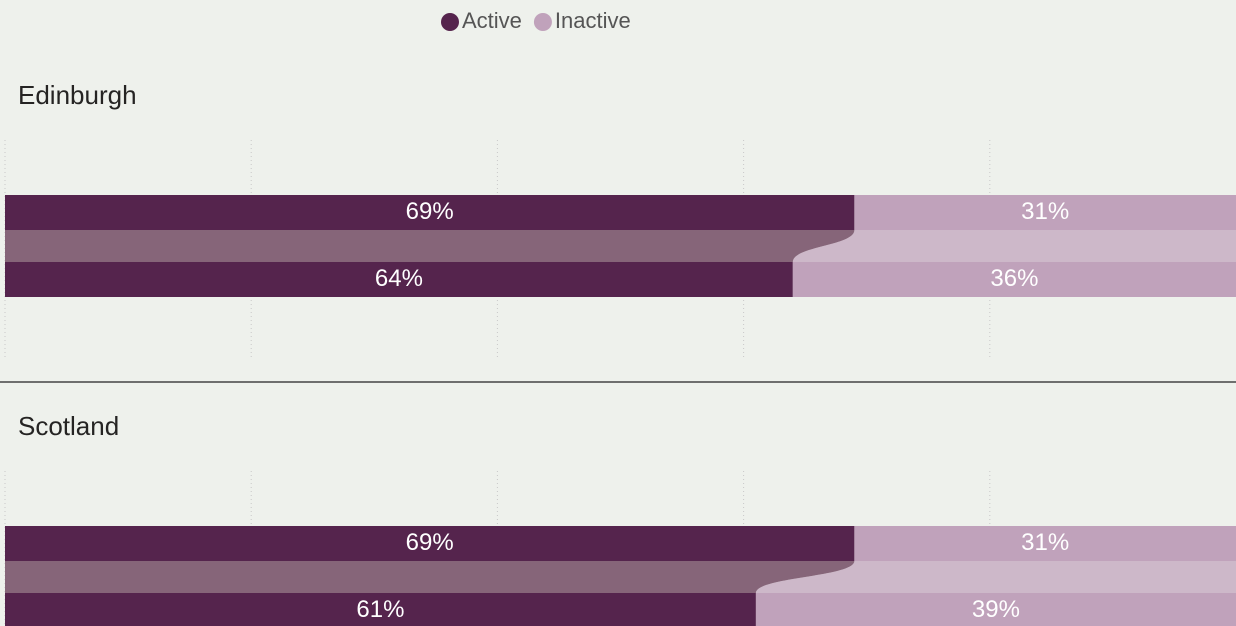 The height and width of the screenshot is (626, 1236). What do you see at coordinates (68, 426) in the screenshot?
I see `panel-title: Scotland` at bounding box center [68, 426].